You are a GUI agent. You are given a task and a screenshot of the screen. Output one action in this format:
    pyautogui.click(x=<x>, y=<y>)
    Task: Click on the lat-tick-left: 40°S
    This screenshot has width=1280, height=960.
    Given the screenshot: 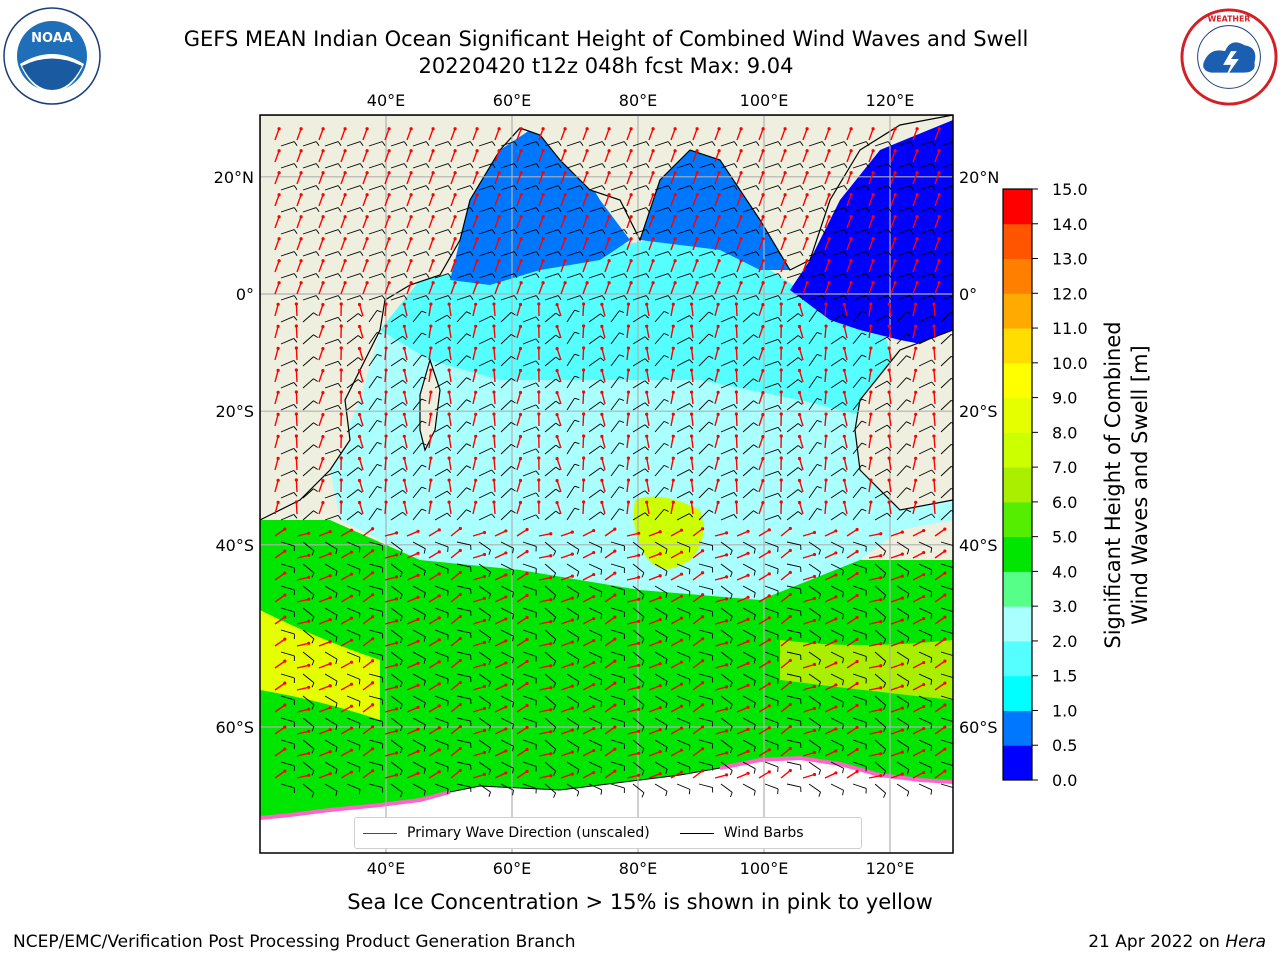 What is the action you would take?
    pyautogui.click(x=234, y=545)
    